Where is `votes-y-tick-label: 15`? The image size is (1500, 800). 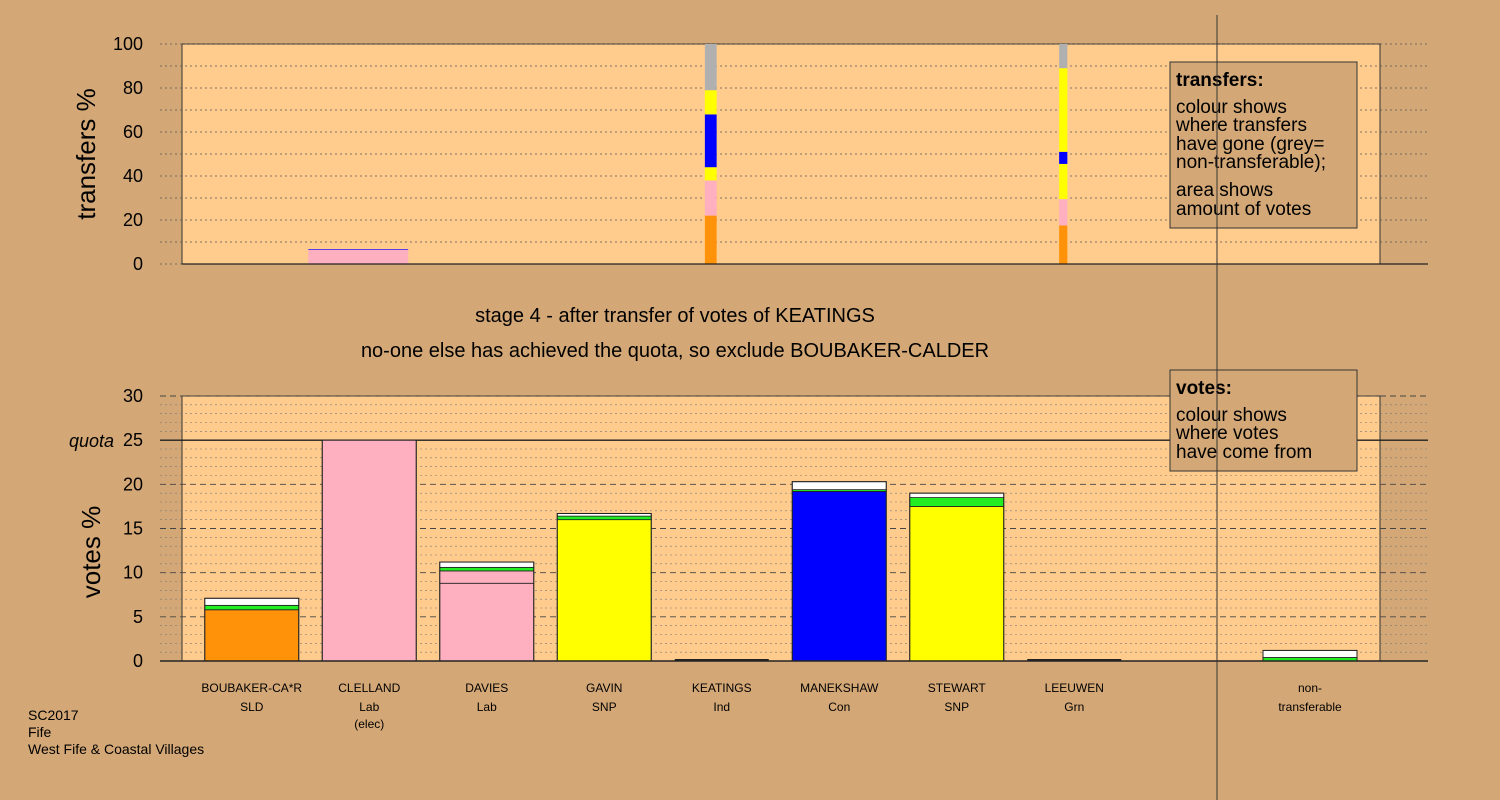
votes-y-tick-label: 15 is located at coordinates (133, 529).